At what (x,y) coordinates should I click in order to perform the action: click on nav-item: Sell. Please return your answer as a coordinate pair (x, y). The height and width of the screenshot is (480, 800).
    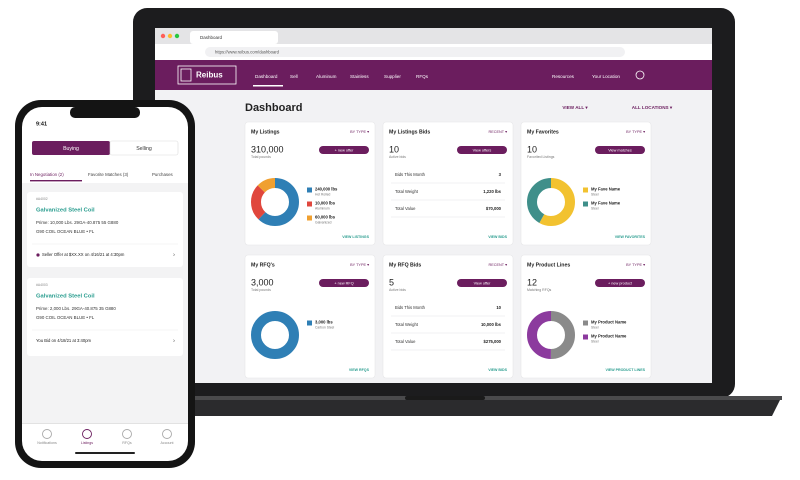
    Looking at the image, I should click on (294, 76).